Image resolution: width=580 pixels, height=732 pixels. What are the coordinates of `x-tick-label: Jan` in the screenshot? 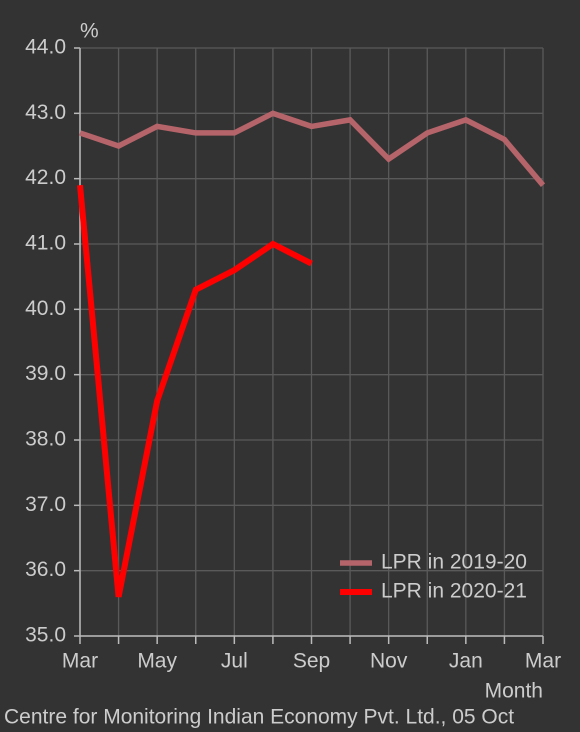 It's located at (466, 661).